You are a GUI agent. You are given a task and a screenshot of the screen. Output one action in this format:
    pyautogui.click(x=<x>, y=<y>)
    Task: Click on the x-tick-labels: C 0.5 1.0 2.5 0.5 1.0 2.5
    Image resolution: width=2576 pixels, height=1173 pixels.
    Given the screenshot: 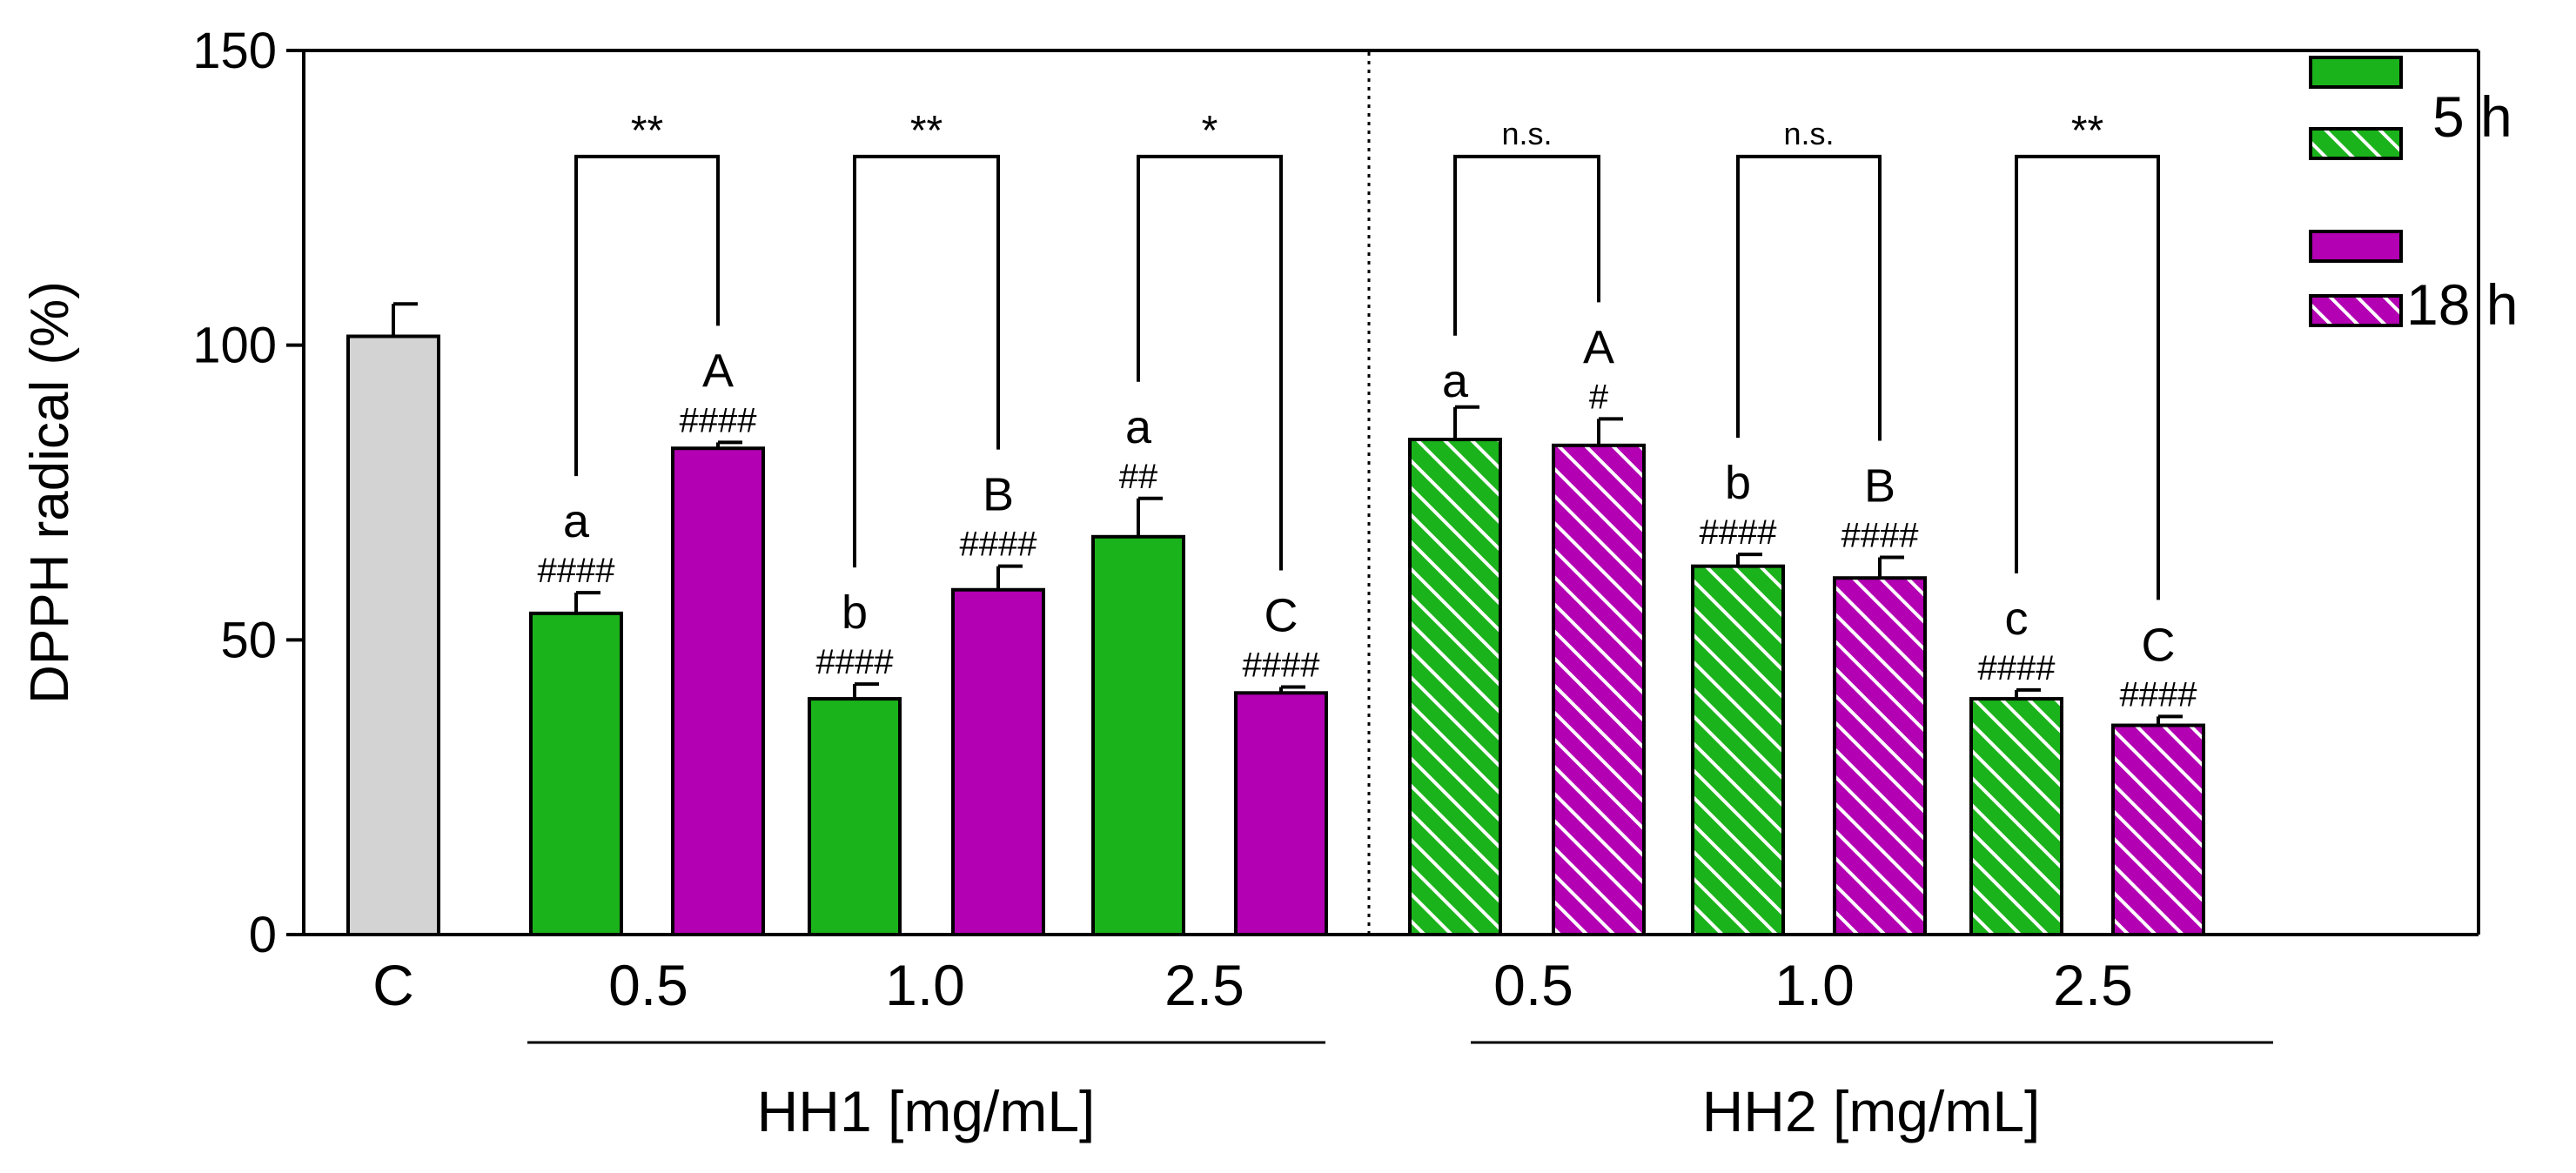 What is the action you would take?
    pyautogui.click(x=1252, y=985)
    